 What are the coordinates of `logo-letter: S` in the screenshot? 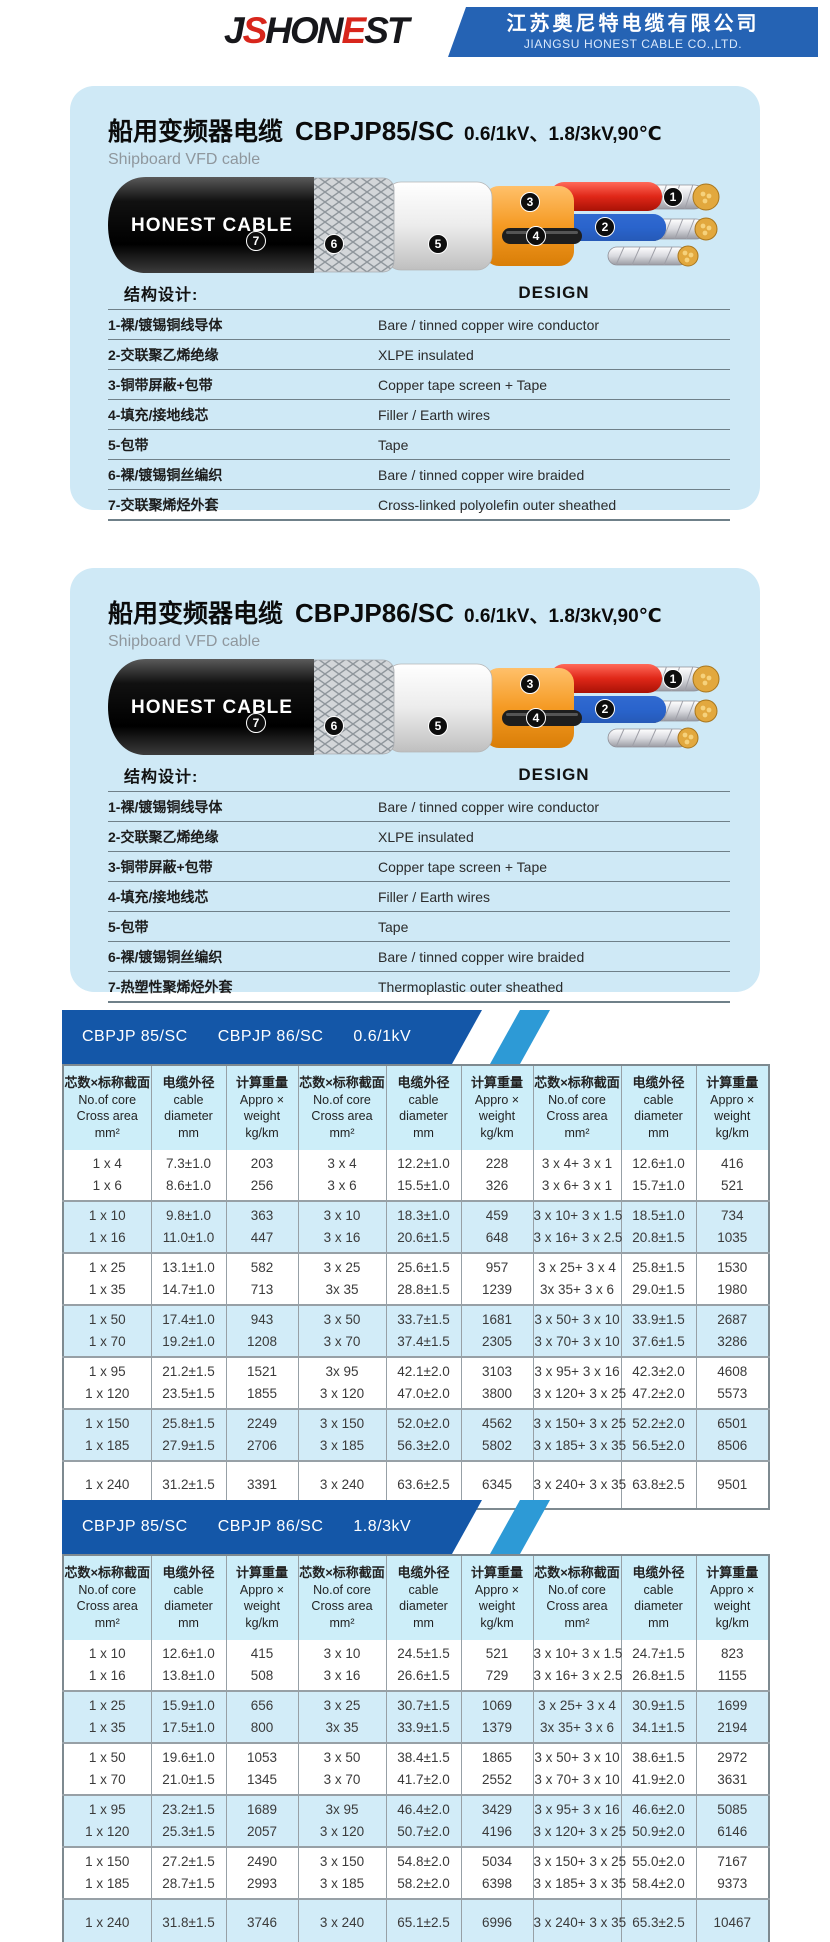 It's located at (376, 30).